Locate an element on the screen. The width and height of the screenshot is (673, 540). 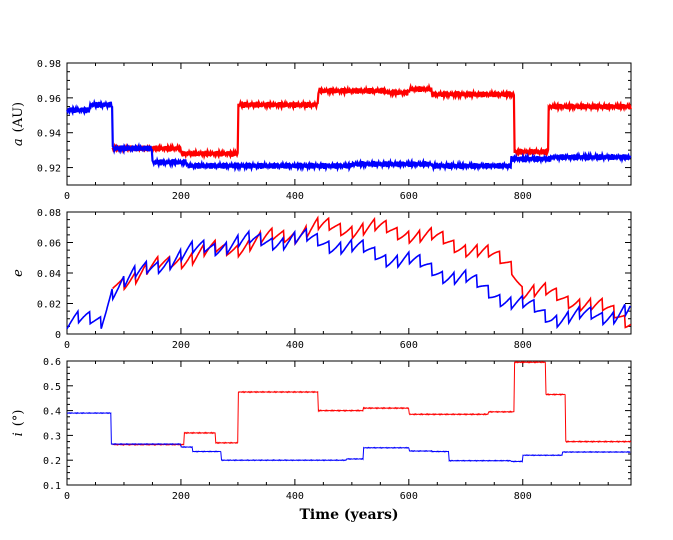
y-tick-label: 0.2 is located at coordinates (52, 461).